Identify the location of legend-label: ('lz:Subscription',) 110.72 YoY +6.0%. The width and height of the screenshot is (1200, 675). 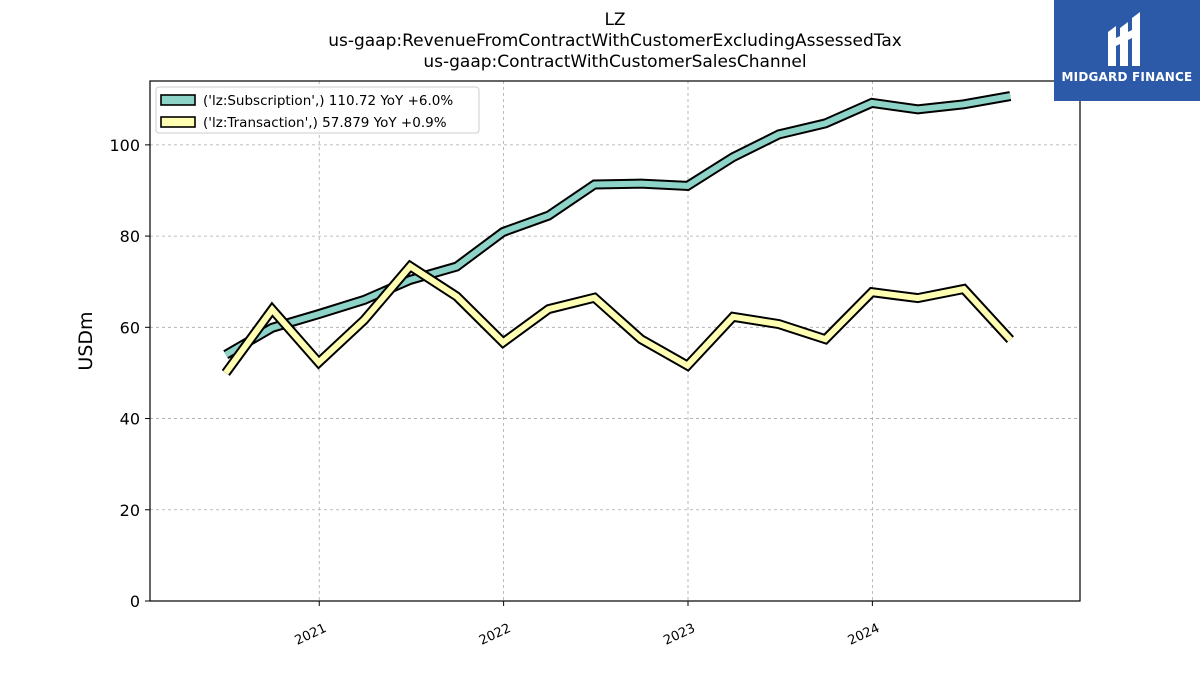
(328, 101).